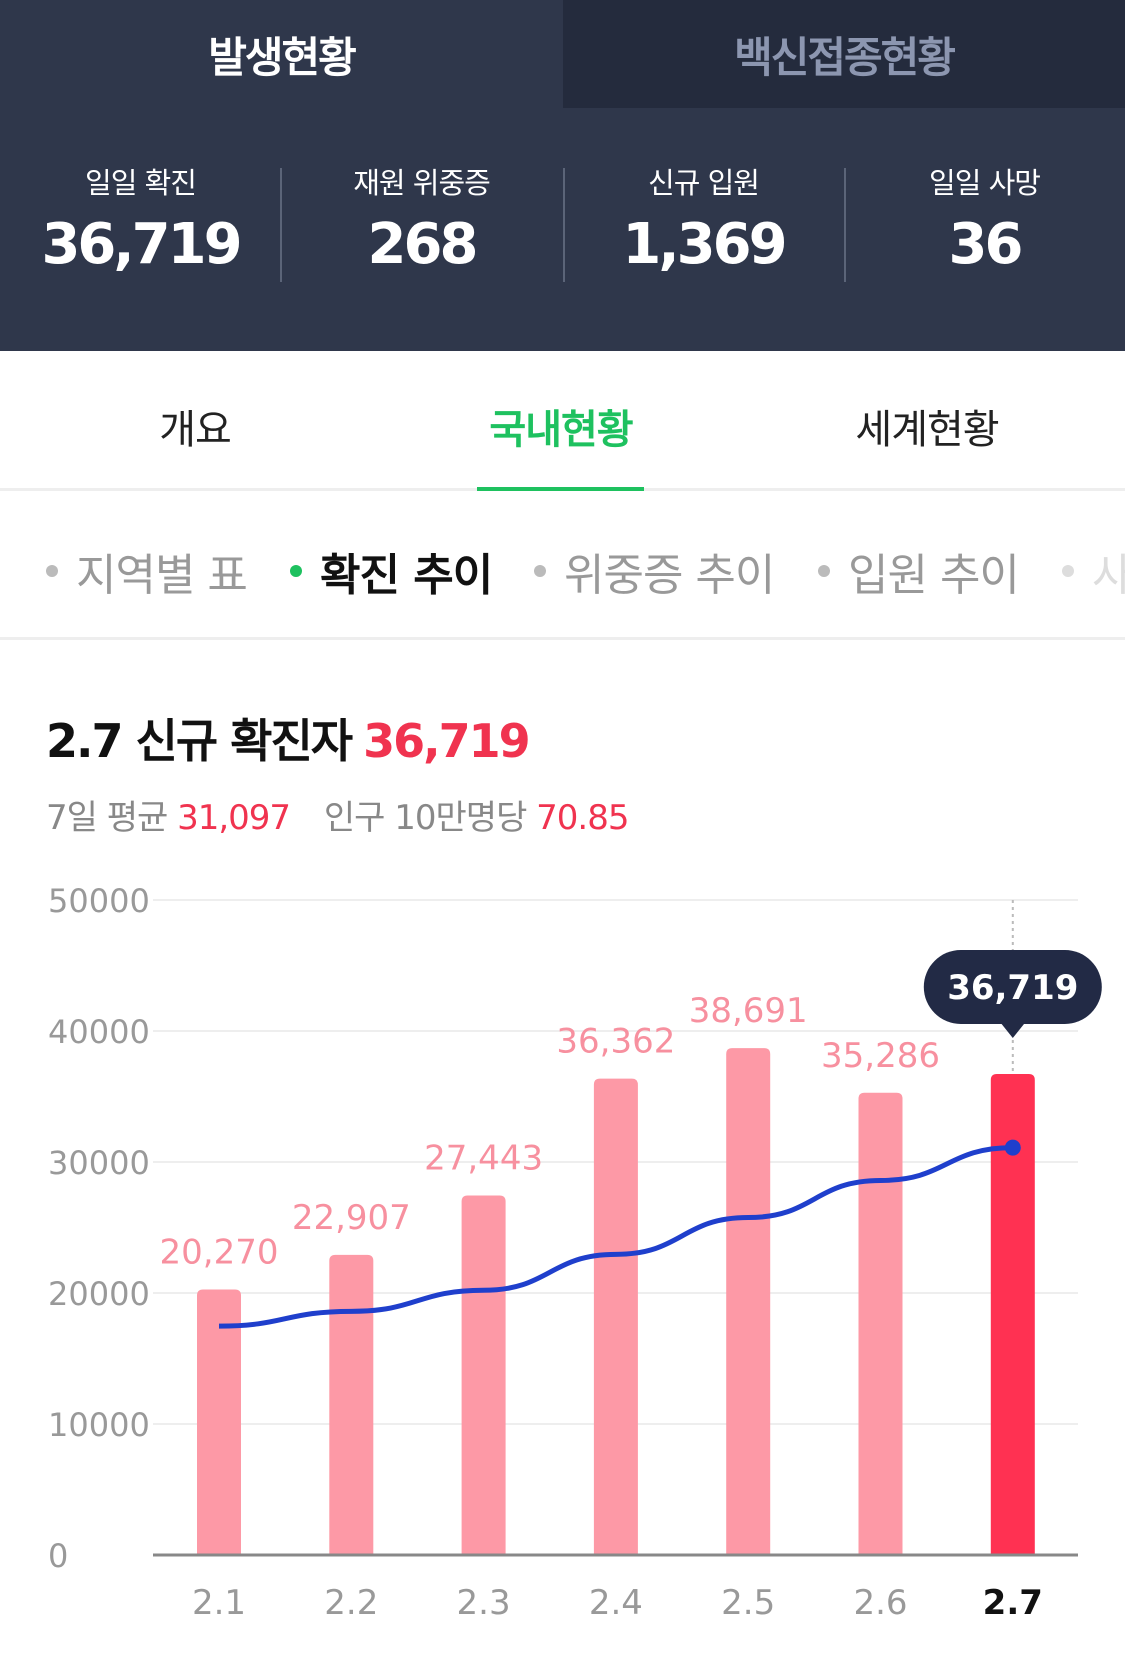  Describe the element at coordinates (704, 183) in the screenshot. I see `stat-label: 신규 입원` at that location.